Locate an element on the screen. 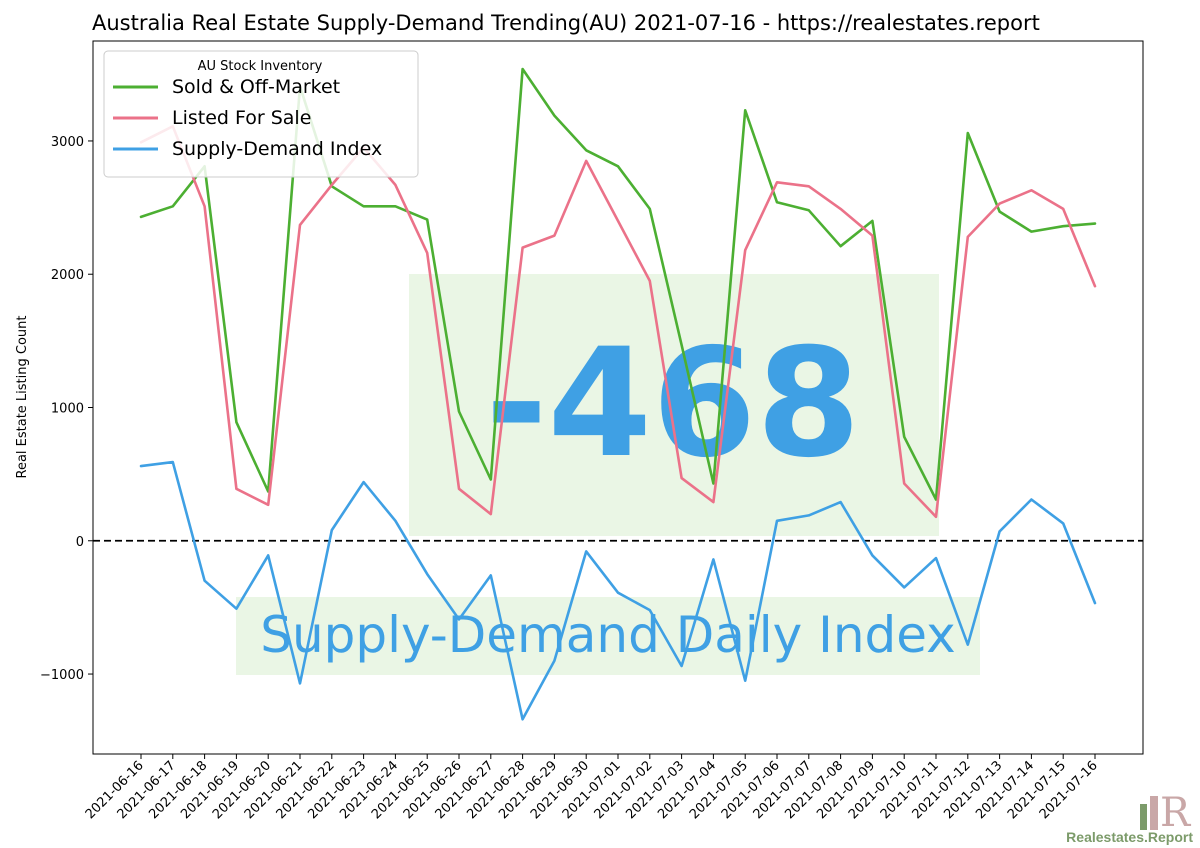 The width and height of the screenshot is (1200, 848). brand-r-icon: R is located at coordinates (1176, 813).